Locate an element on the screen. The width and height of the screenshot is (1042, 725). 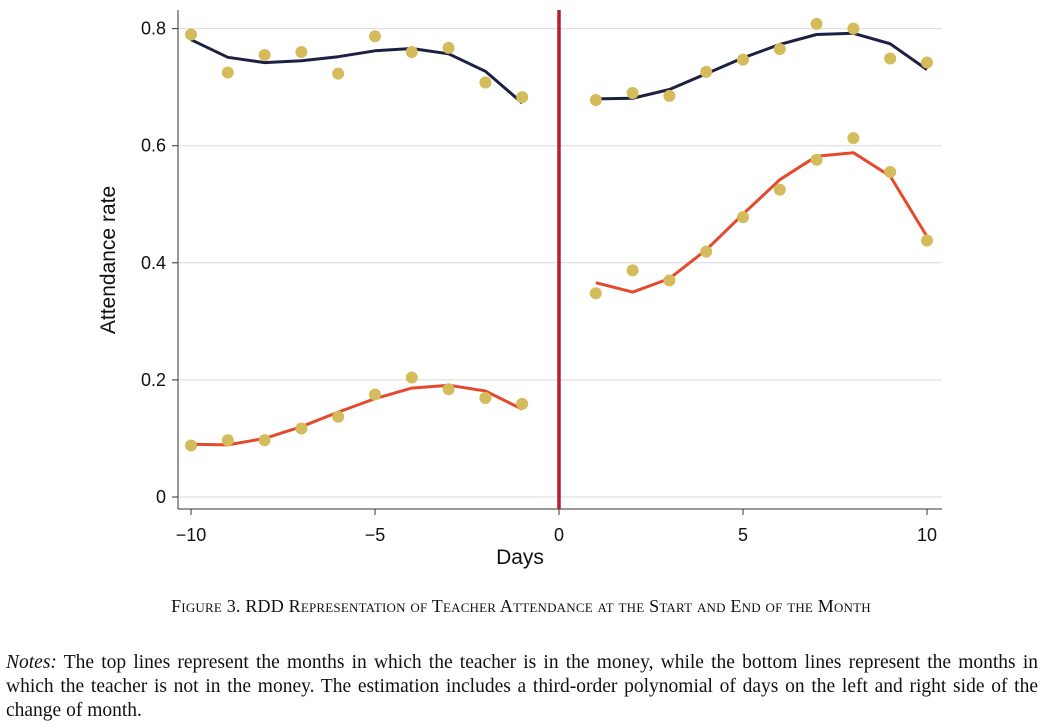
top-series-fit-left-line is located at coordinates (357, 71).